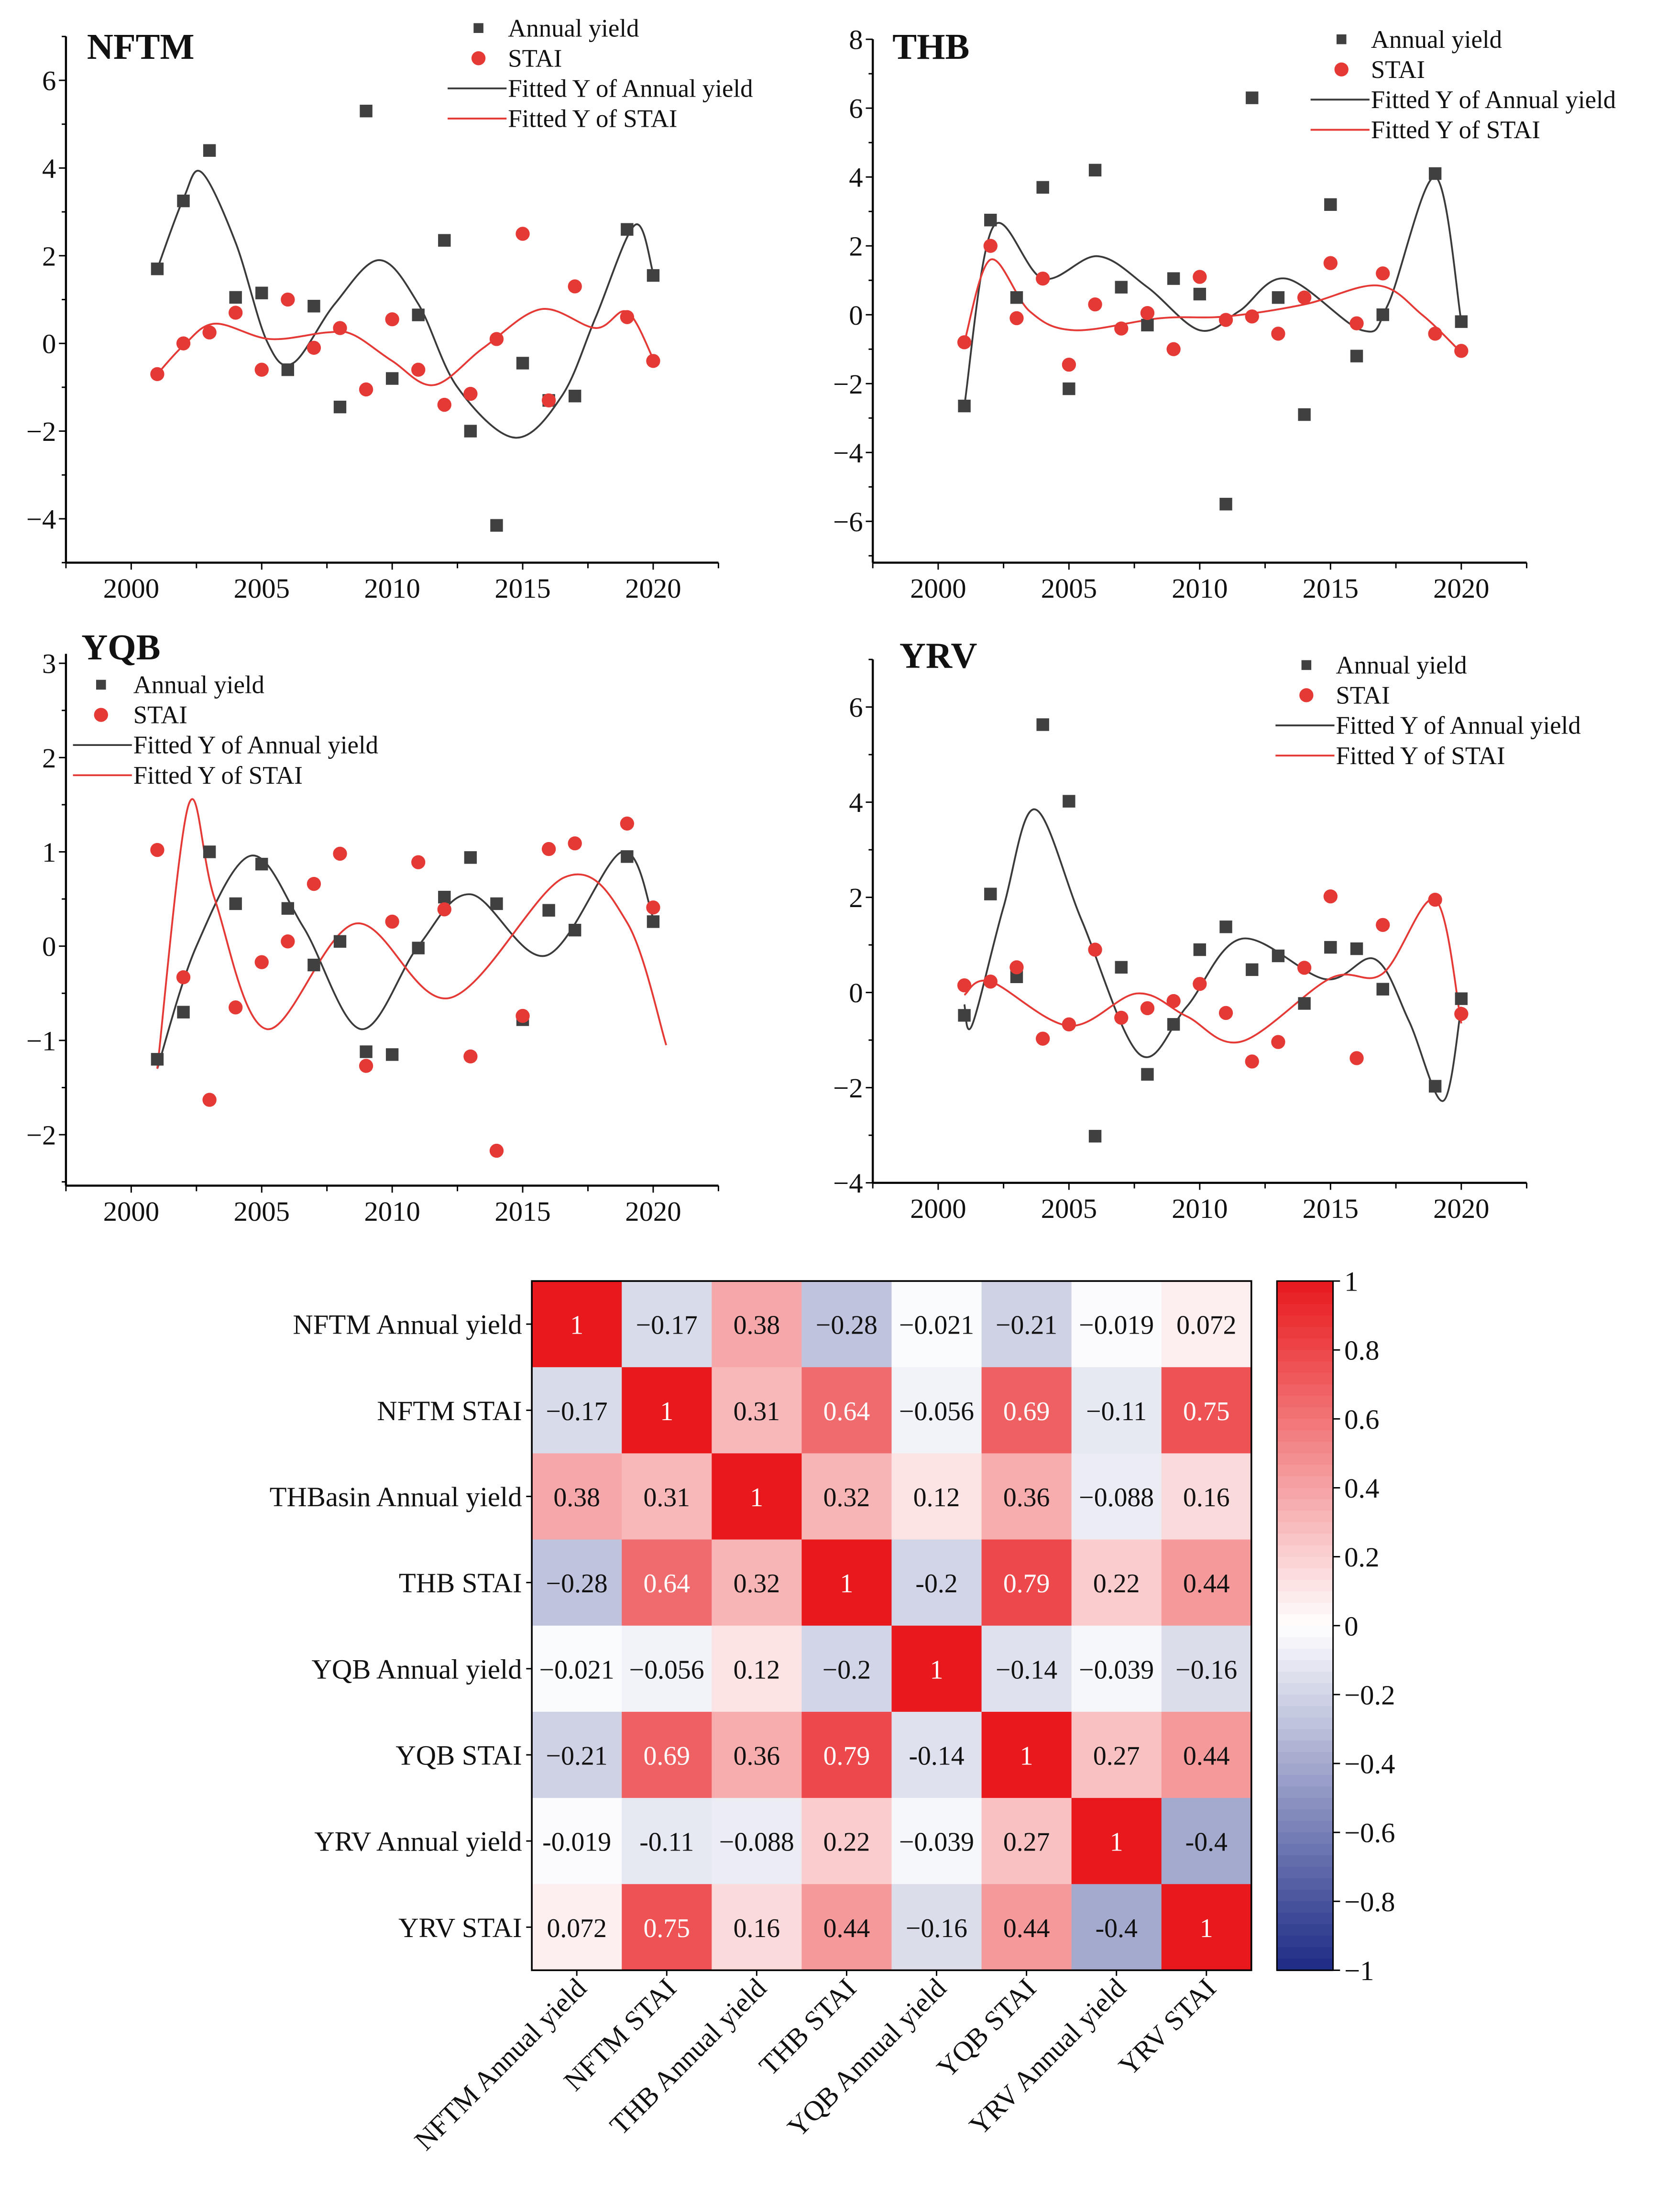 This screenshot has height=2212, width=1667. I want to click on cell-value: −0.2, so click(847, 1670).